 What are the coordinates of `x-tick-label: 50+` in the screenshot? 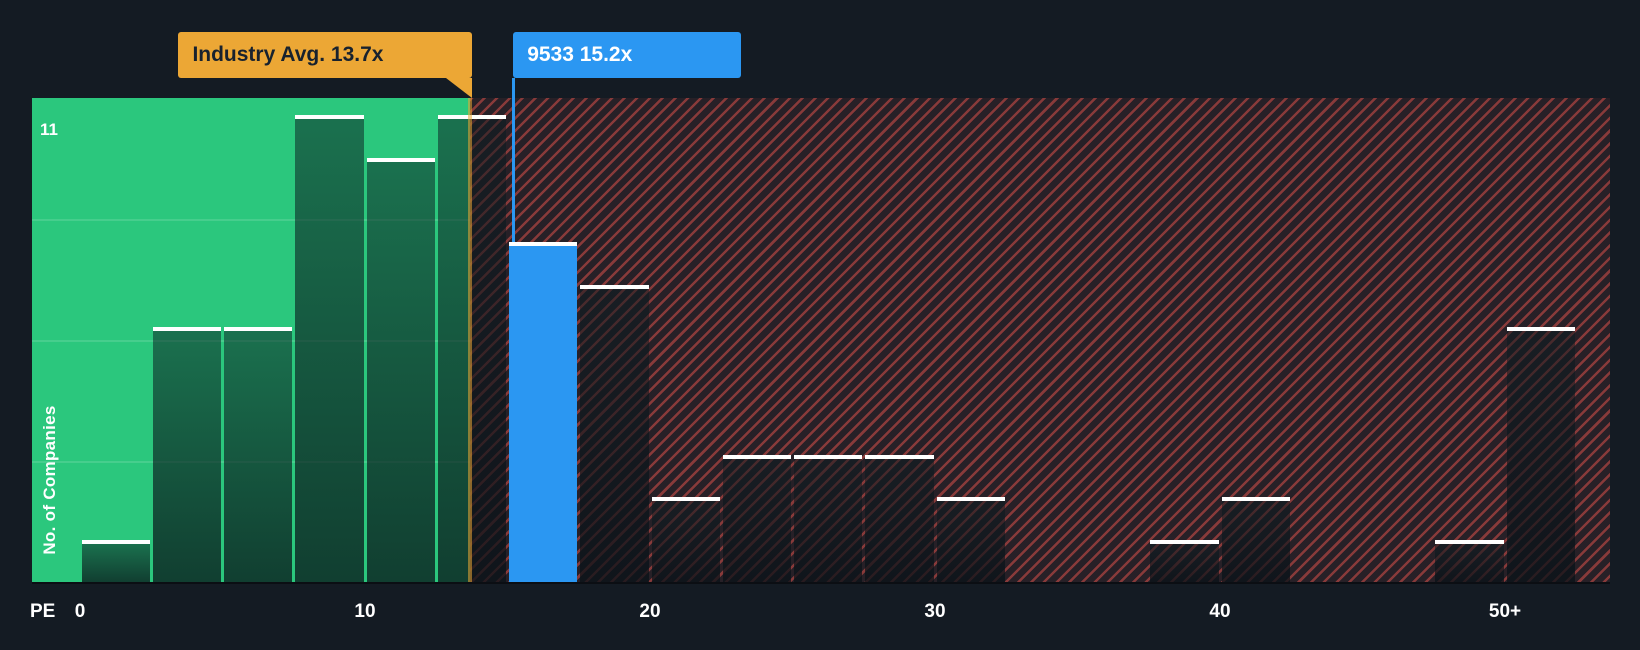 It's located at (1505, 611).